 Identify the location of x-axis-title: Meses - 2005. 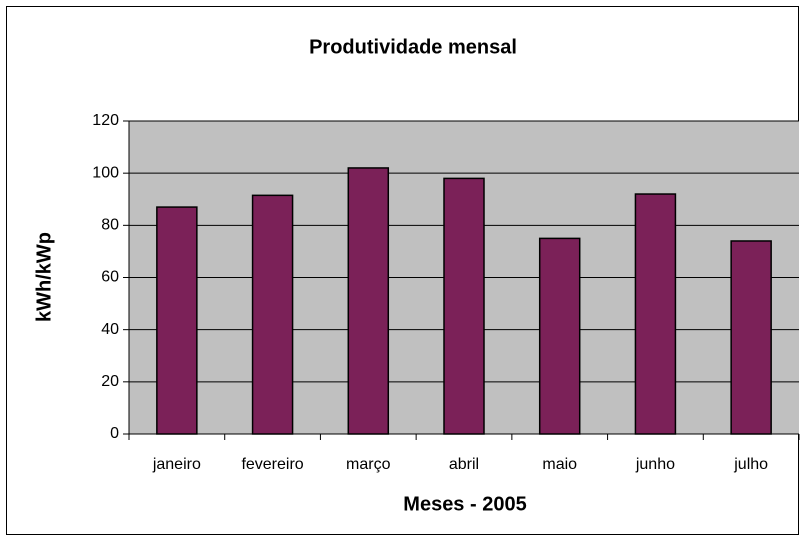
(464, 504).